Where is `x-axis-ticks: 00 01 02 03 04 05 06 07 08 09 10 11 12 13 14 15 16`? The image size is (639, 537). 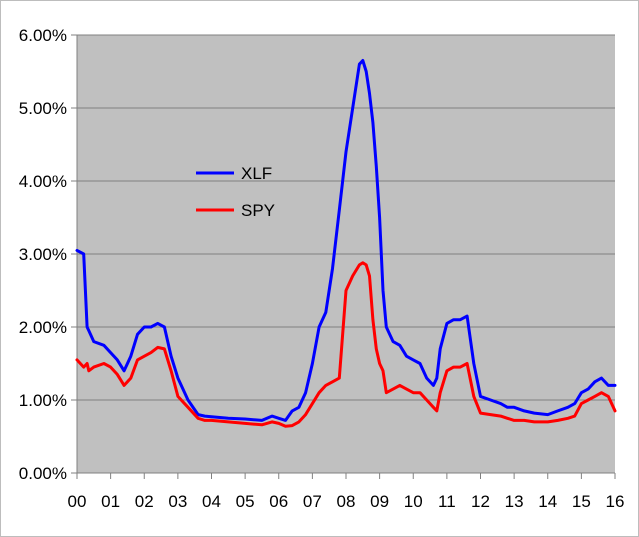
x-axis-ticks: 00 01 02 03 04 05 06 07 08 09 10 11 12 13 14 15 16 is located at coordinates (346, 492).